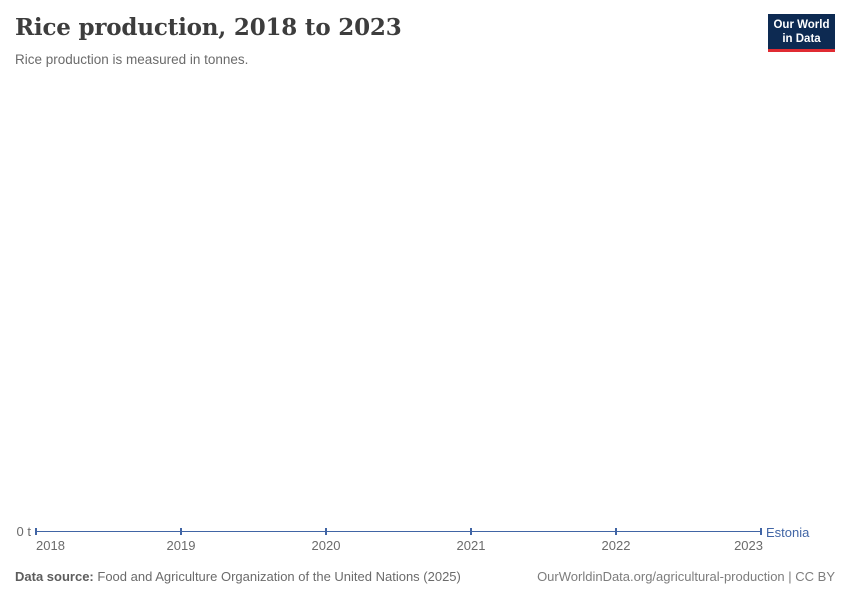 This screenshot has width=850, height=600. Describe the element at coordinates (616, 545) in the screenshot. I see `x-axis-tick-label: 2022` at that location.